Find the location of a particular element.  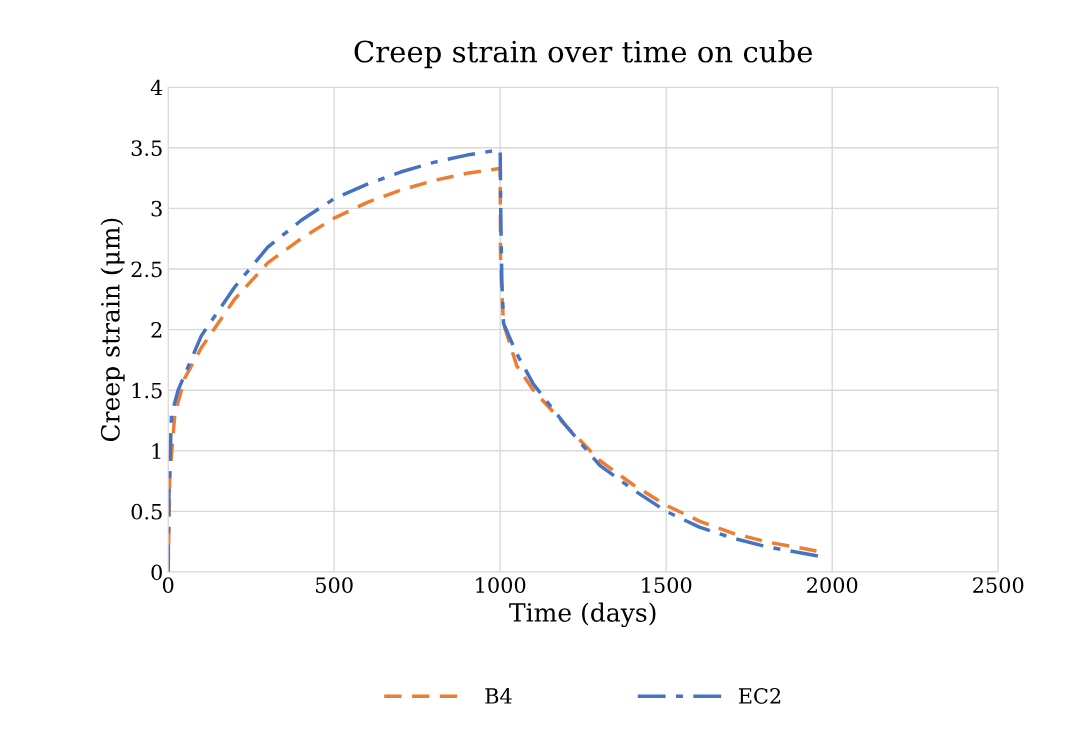

y-tick-label: 1 is located at coordinates (156, 451).